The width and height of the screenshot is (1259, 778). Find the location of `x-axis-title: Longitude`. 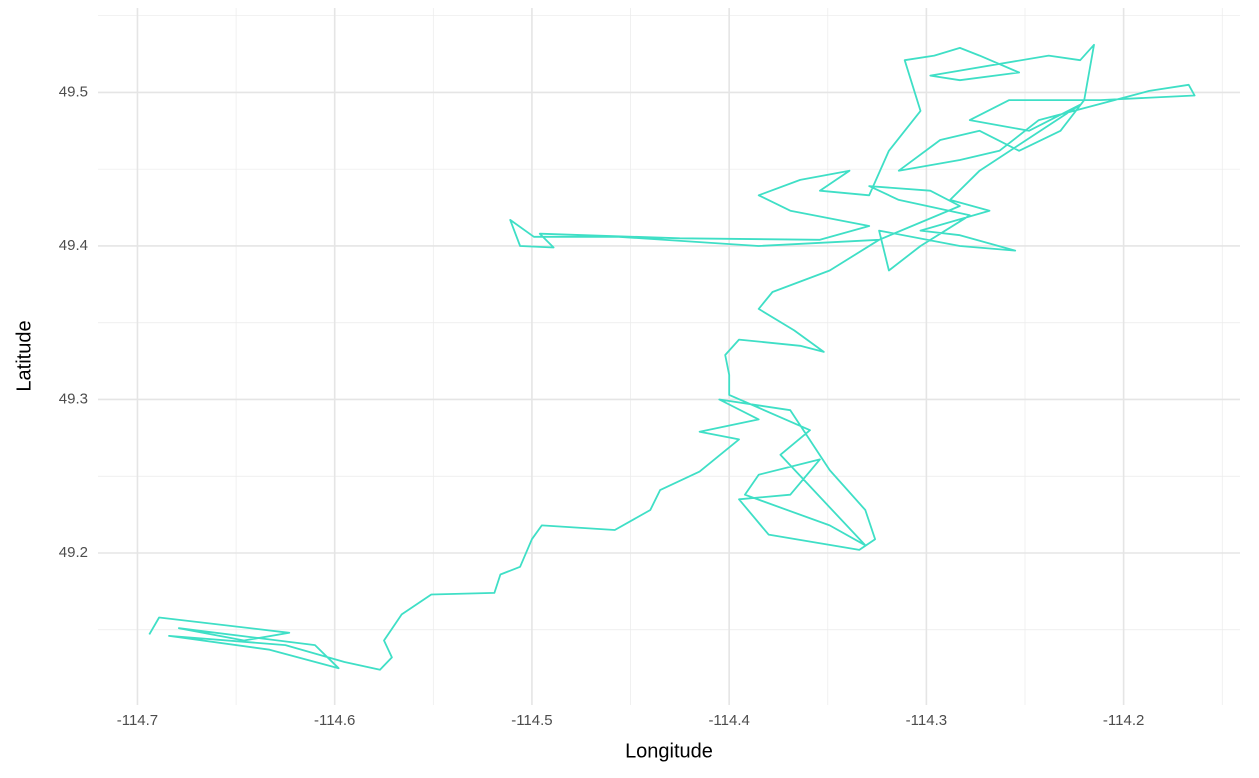

x-axis-title: Longitude is located at coordinates (669, 751).